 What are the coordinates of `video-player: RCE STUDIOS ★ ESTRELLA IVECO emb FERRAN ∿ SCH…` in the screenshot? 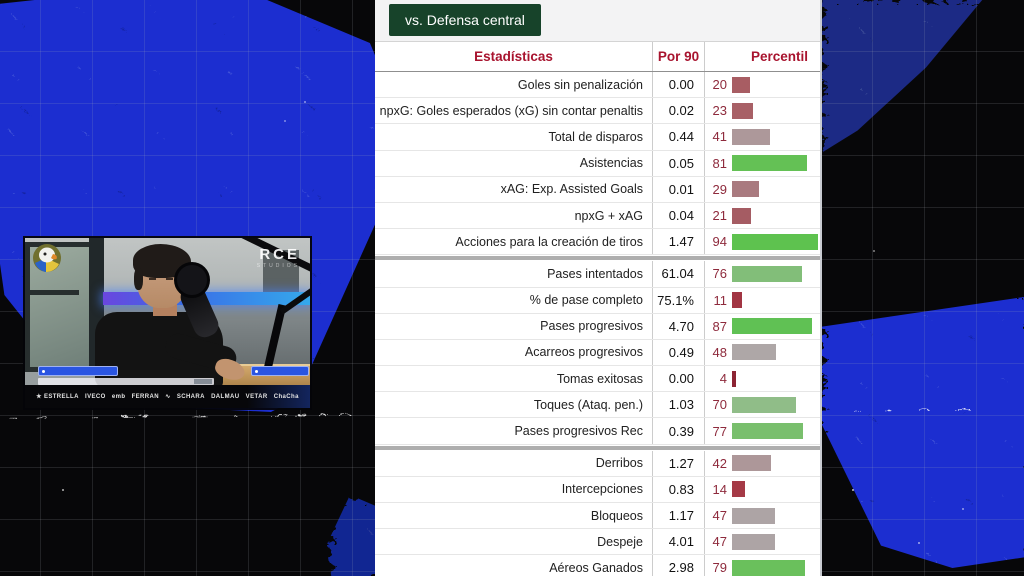 It's located at (167, 323).